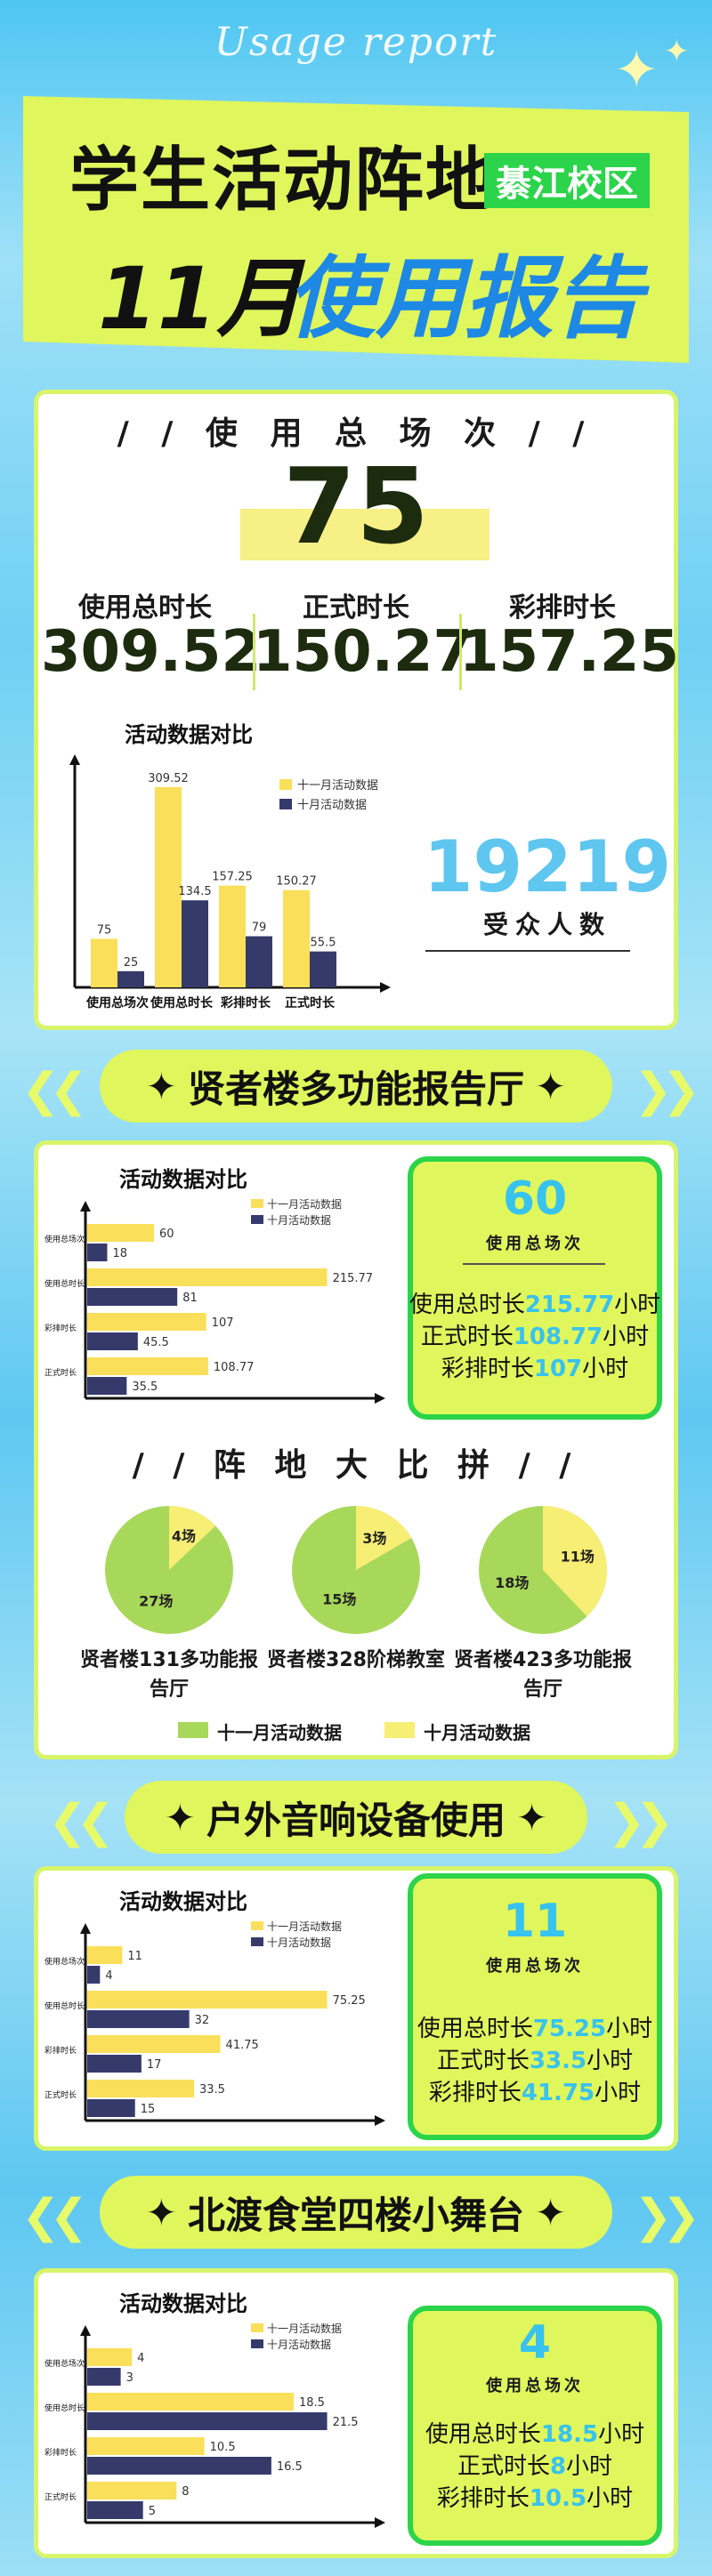  I want to click on data-label: 81, so click(190, 1298).